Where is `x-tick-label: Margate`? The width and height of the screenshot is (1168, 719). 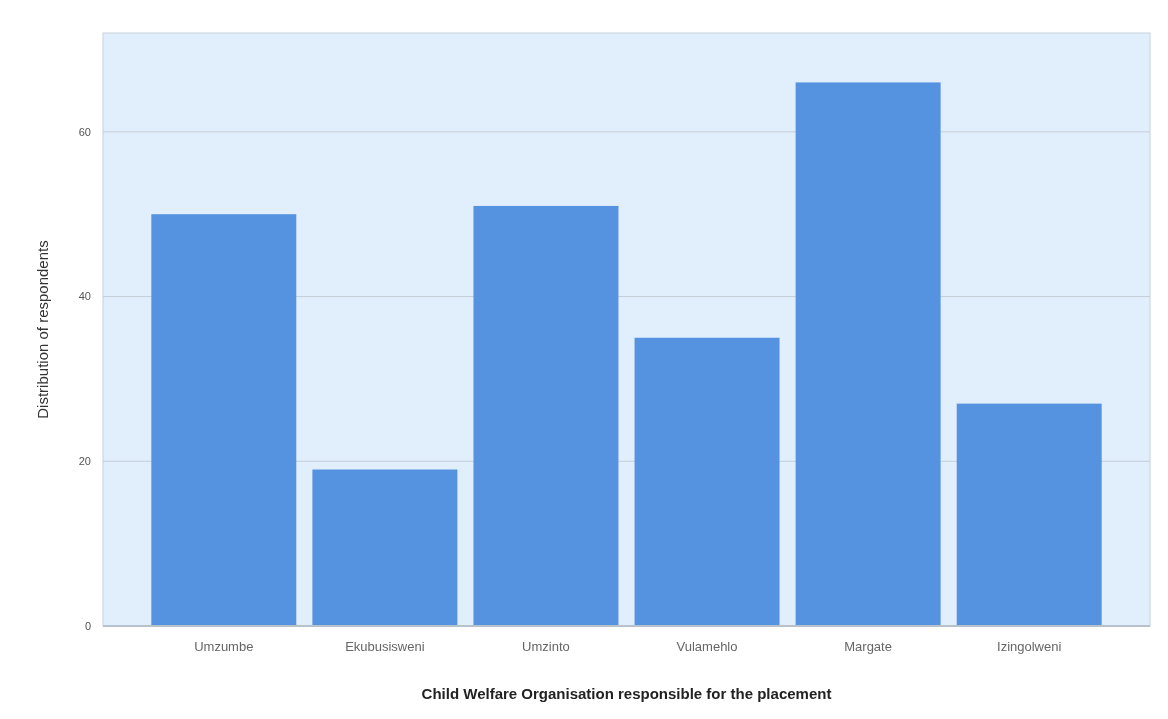 x-tick-label: Margate is located at coordinates (868, 646).